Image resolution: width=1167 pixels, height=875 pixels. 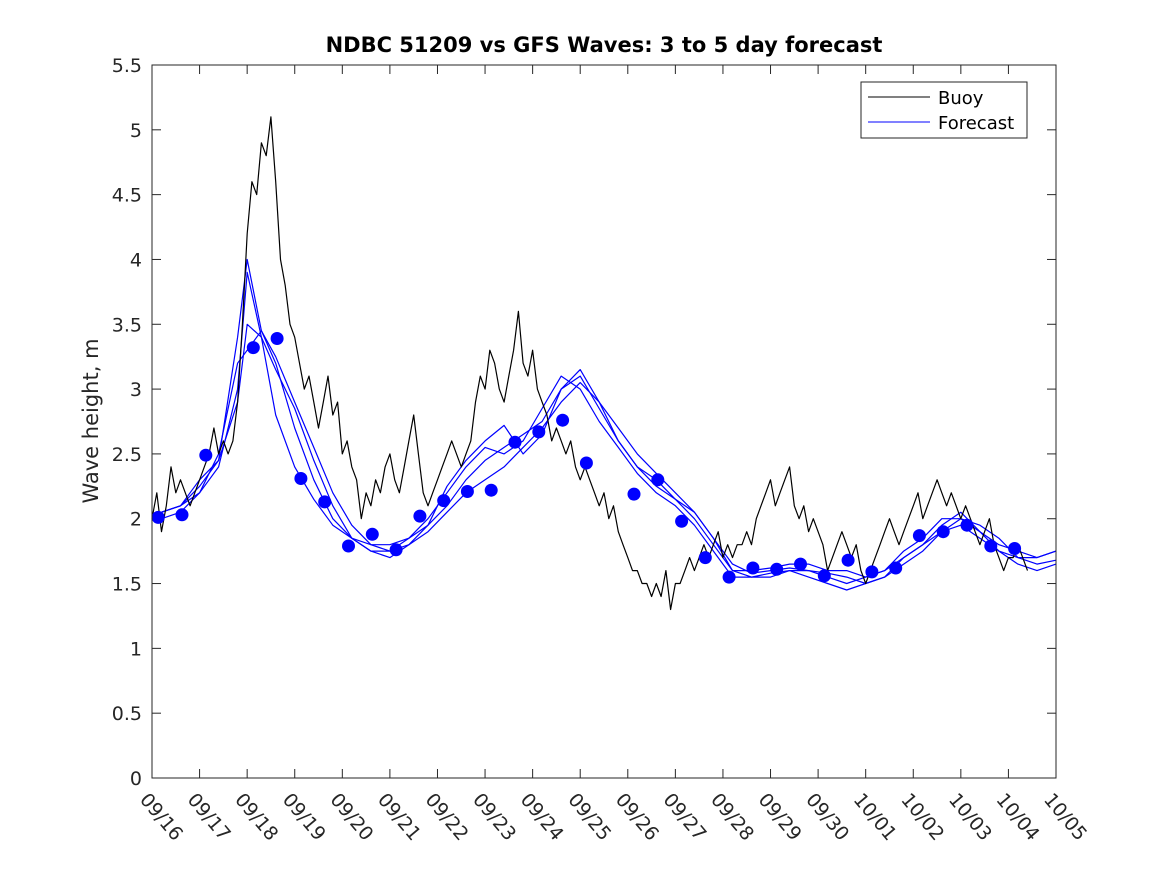 I want to click on y-tick-label: 1, so click(x=136, y=649).